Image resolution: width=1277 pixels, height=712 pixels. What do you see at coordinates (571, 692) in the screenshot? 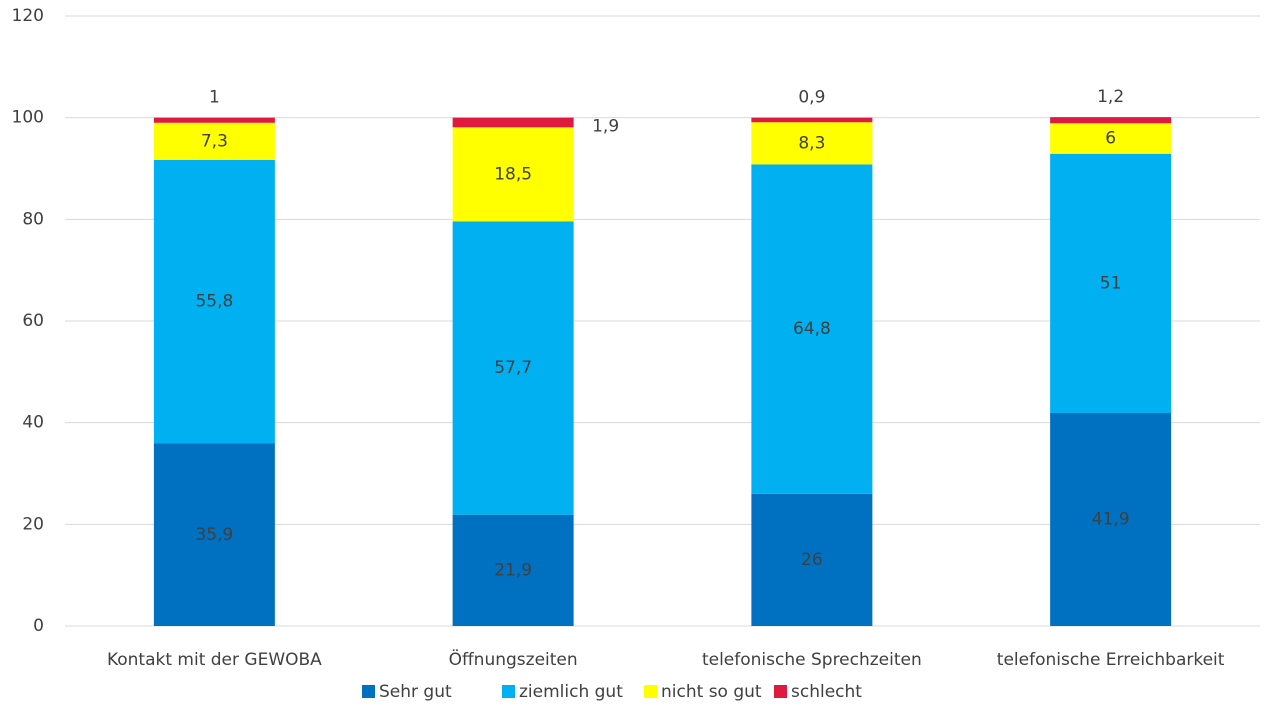
I see `legend-label: ziemlich gut` at bounding box center [571, 692].